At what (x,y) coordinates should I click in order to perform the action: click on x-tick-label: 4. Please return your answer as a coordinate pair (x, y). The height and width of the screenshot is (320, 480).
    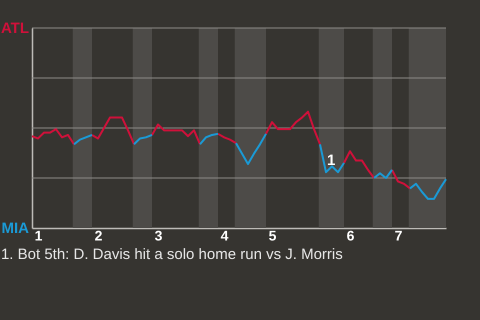
    Looking at the image, I should click on (224, 236).